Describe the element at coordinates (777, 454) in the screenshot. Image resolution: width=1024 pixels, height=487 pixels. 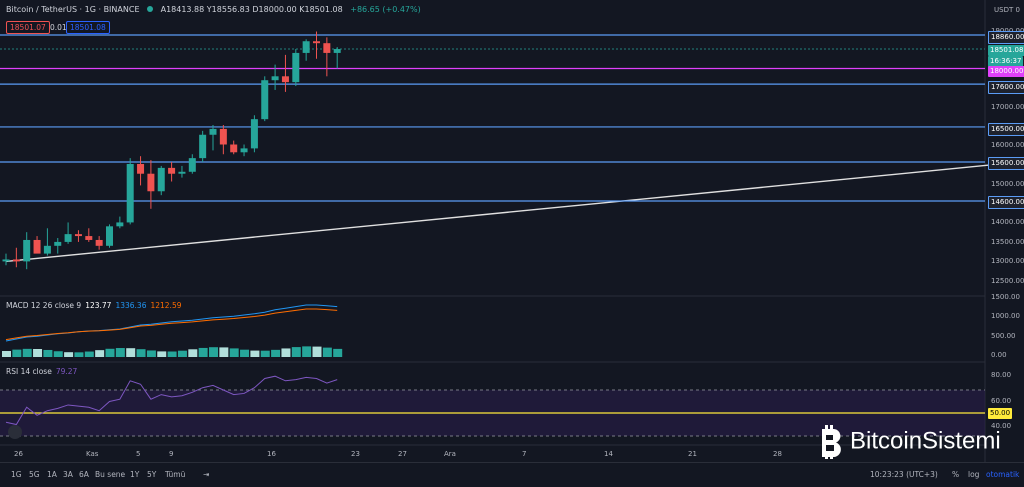
I see `x-tick: 28` at that location.